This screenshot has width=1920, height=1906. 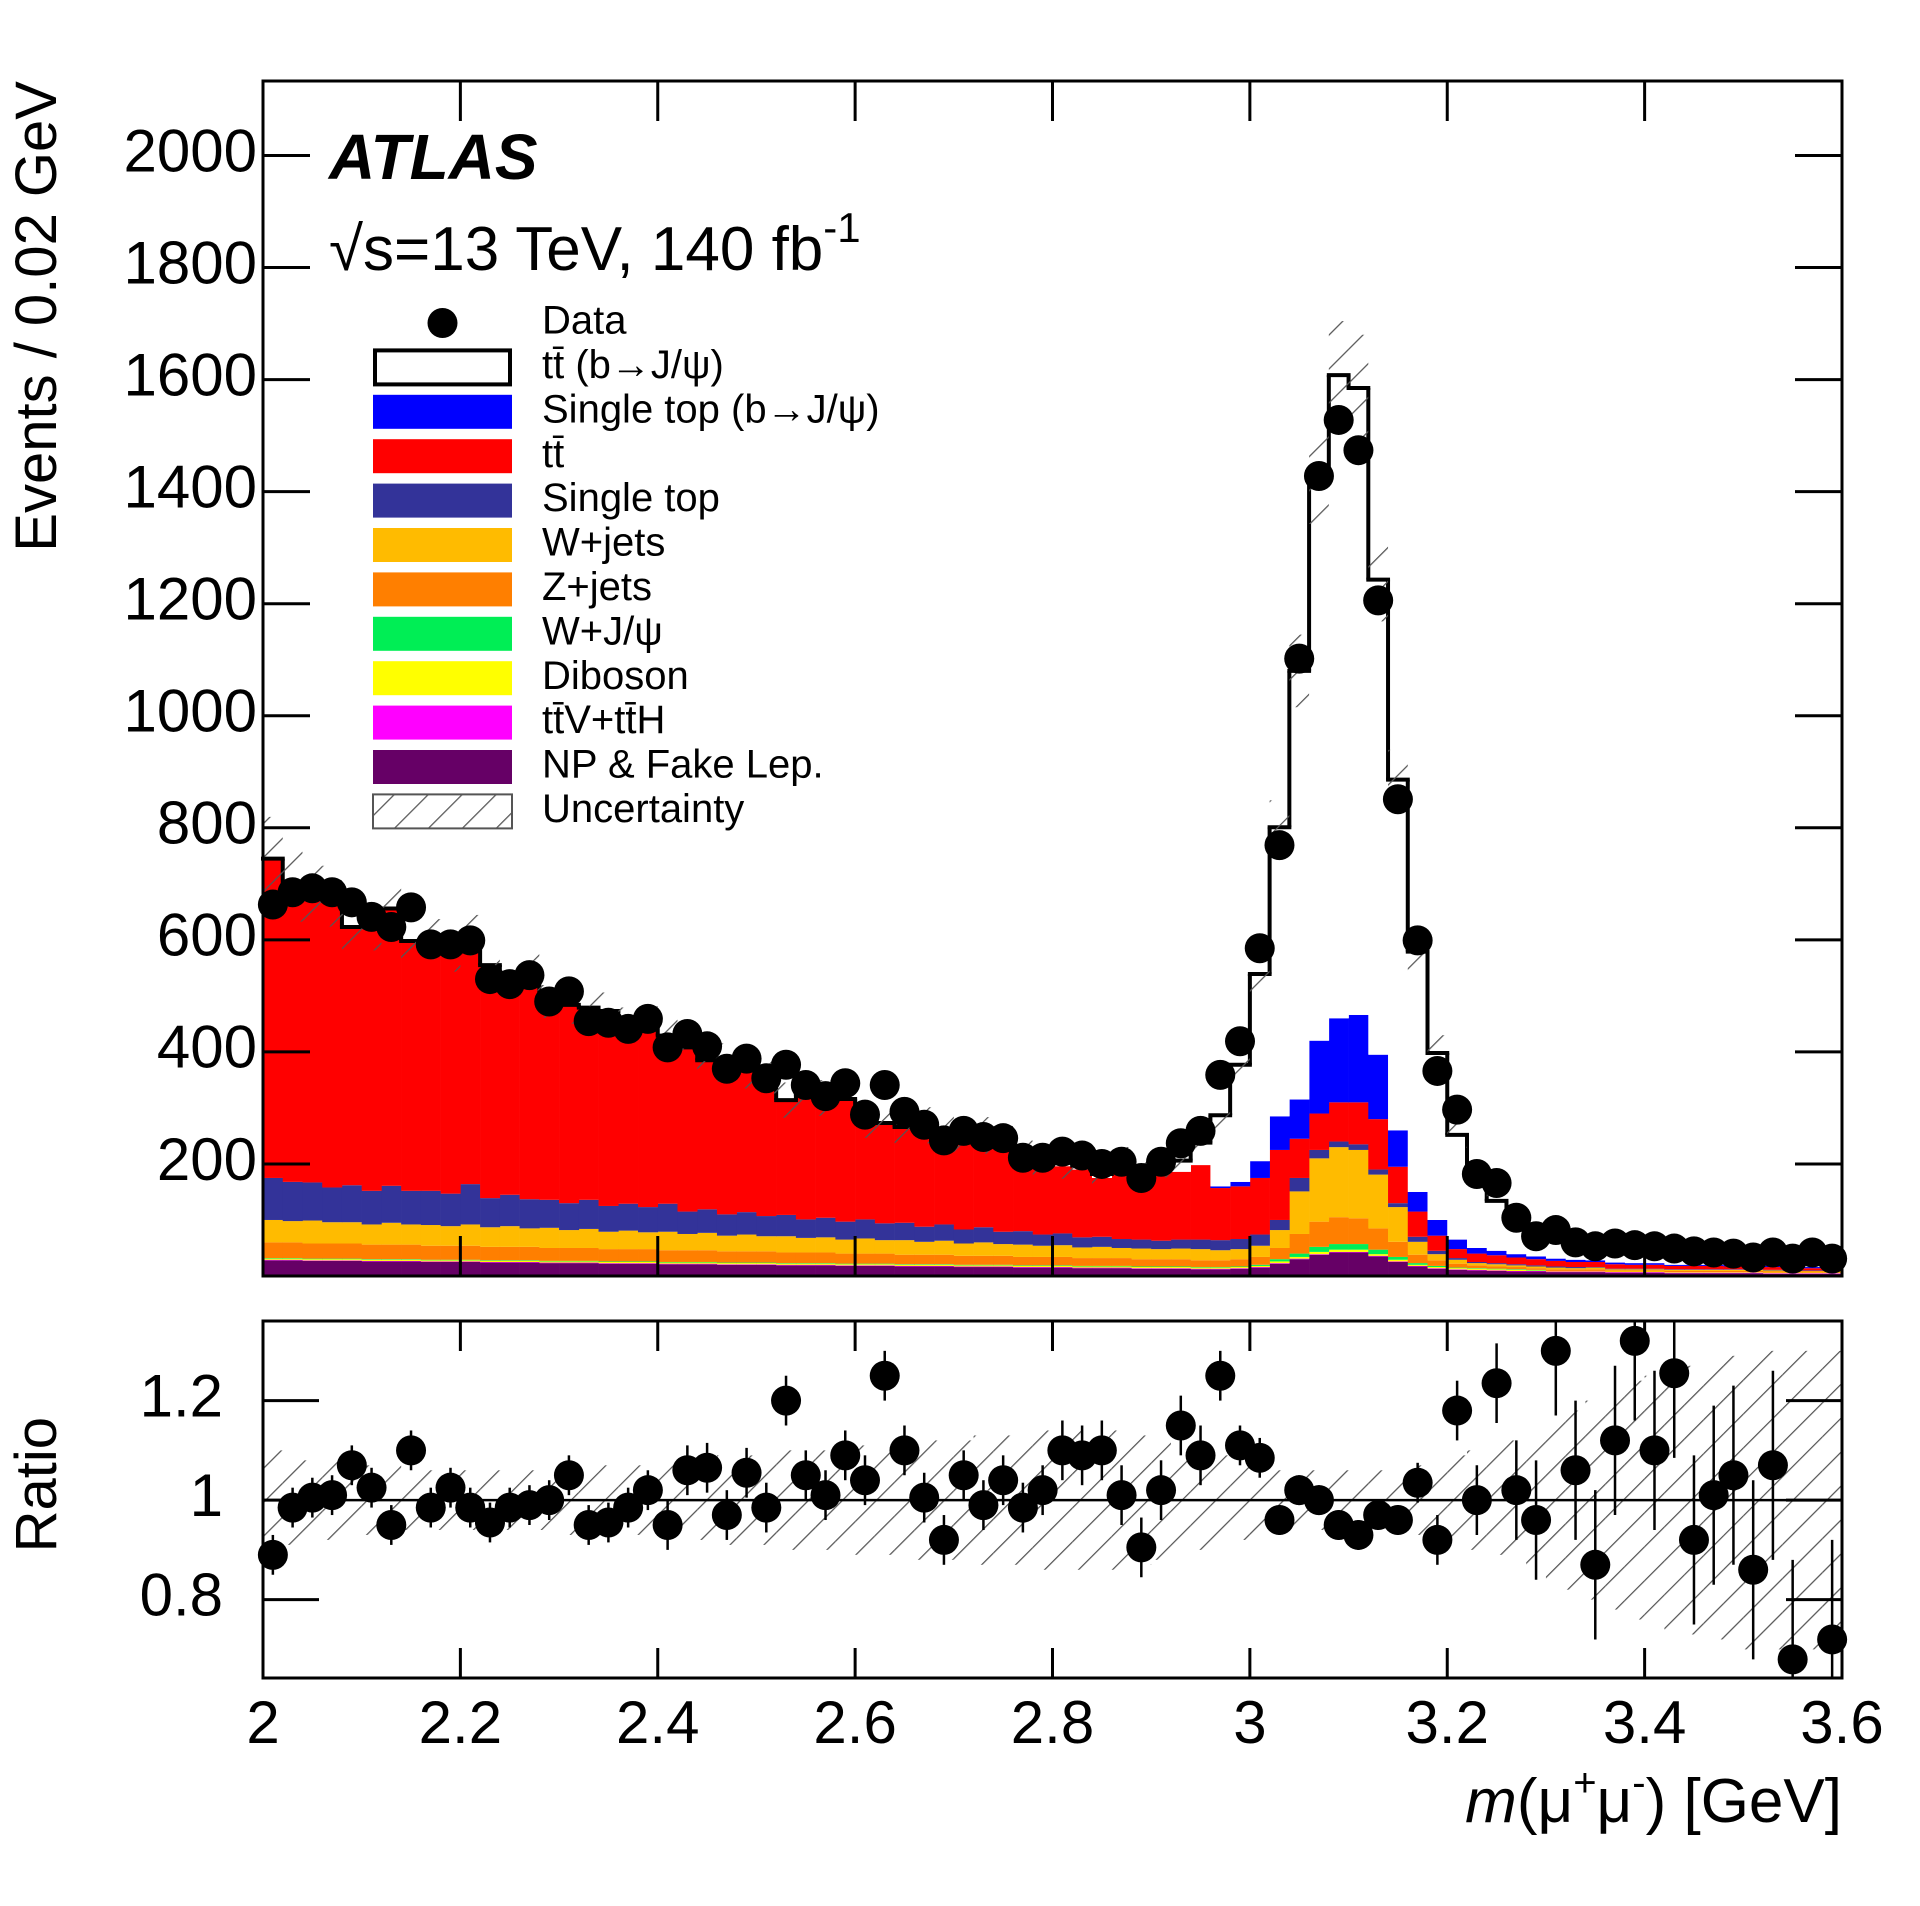 I want to click on legend-swatch, so click(x=442, y=633).